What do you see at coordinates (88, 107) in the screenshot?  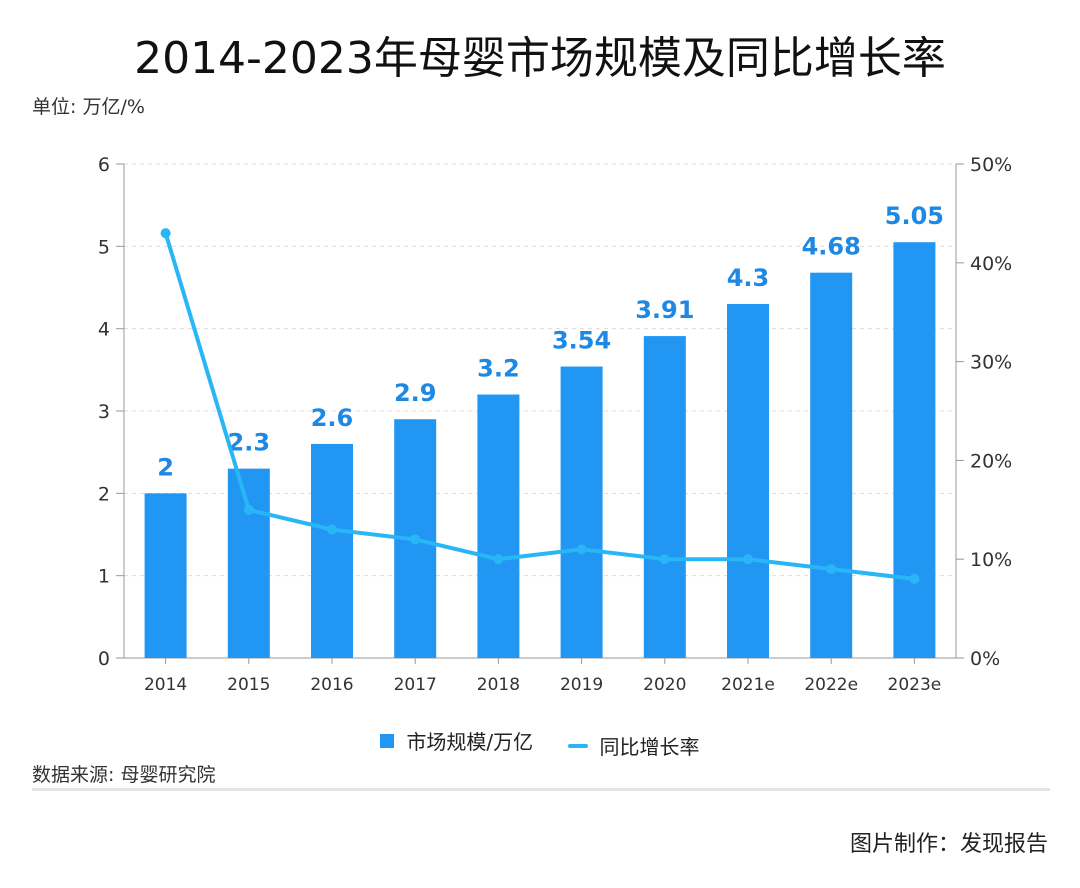 I see `unit-label: 单位: 万亿/%` at bounding box center [88, 107].